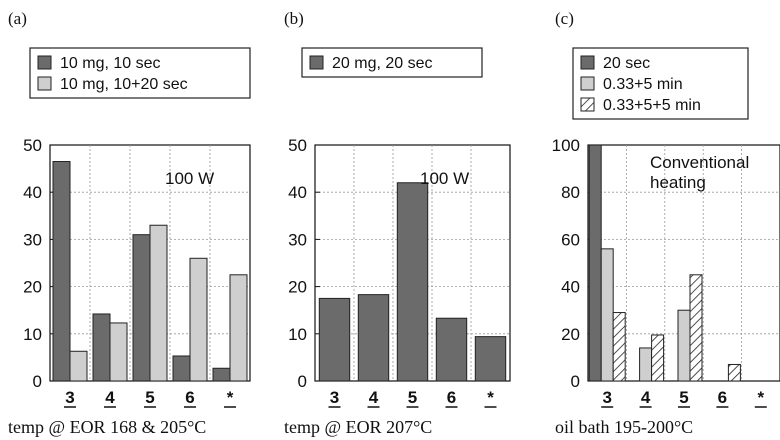 The image size is (780, 440). I want to click on legend-label: 20 mg, 20 sec, so click(382, 63).